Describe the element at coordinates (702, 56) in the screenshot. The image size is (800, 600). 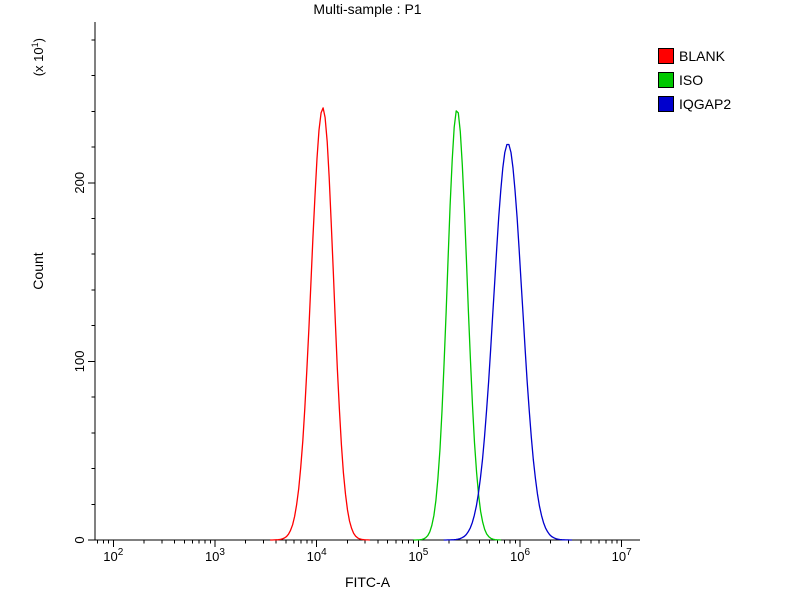
I see `legend-label: BLANK` at that location.